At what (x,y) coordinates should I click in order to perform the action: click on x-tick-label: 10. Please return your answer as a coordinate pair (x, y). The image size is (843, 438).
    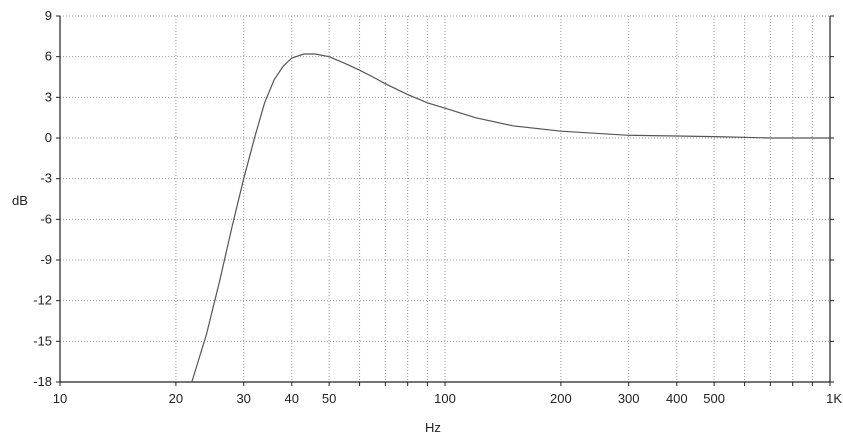
    Looking at the image, I should click on (60, 398).